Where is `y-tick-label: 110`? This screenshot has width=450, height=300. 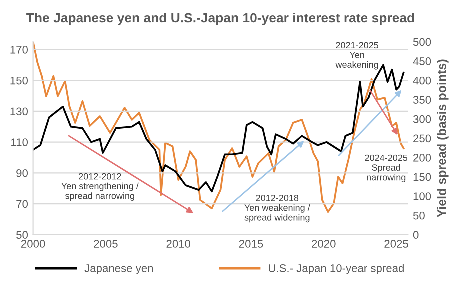 y-tick-label: 110 is located at coordinates (20, 142).